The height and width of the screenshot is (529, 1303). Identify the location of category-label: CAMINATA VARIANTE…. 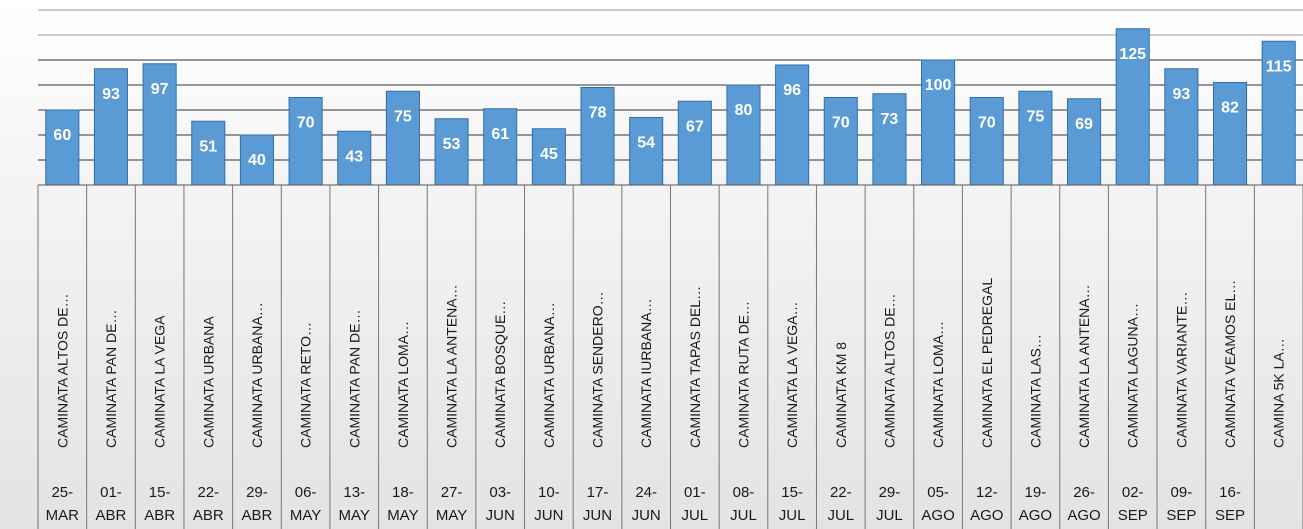
(1181, 370).